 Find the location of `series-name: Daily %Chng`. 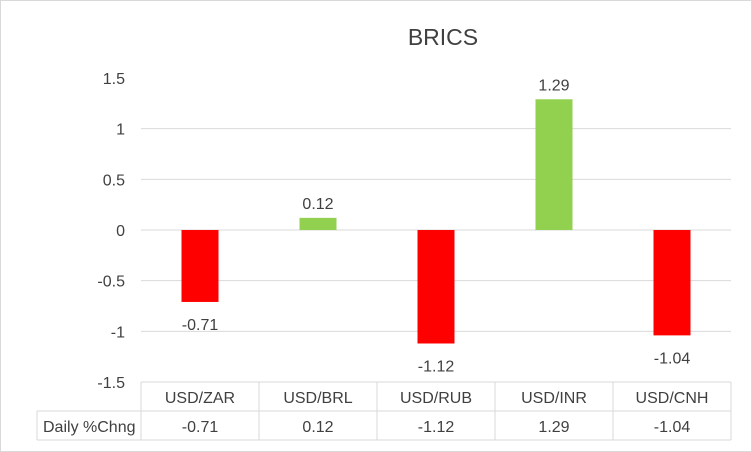

series-name: Daily %Chng is located at coordinates (89, 427).